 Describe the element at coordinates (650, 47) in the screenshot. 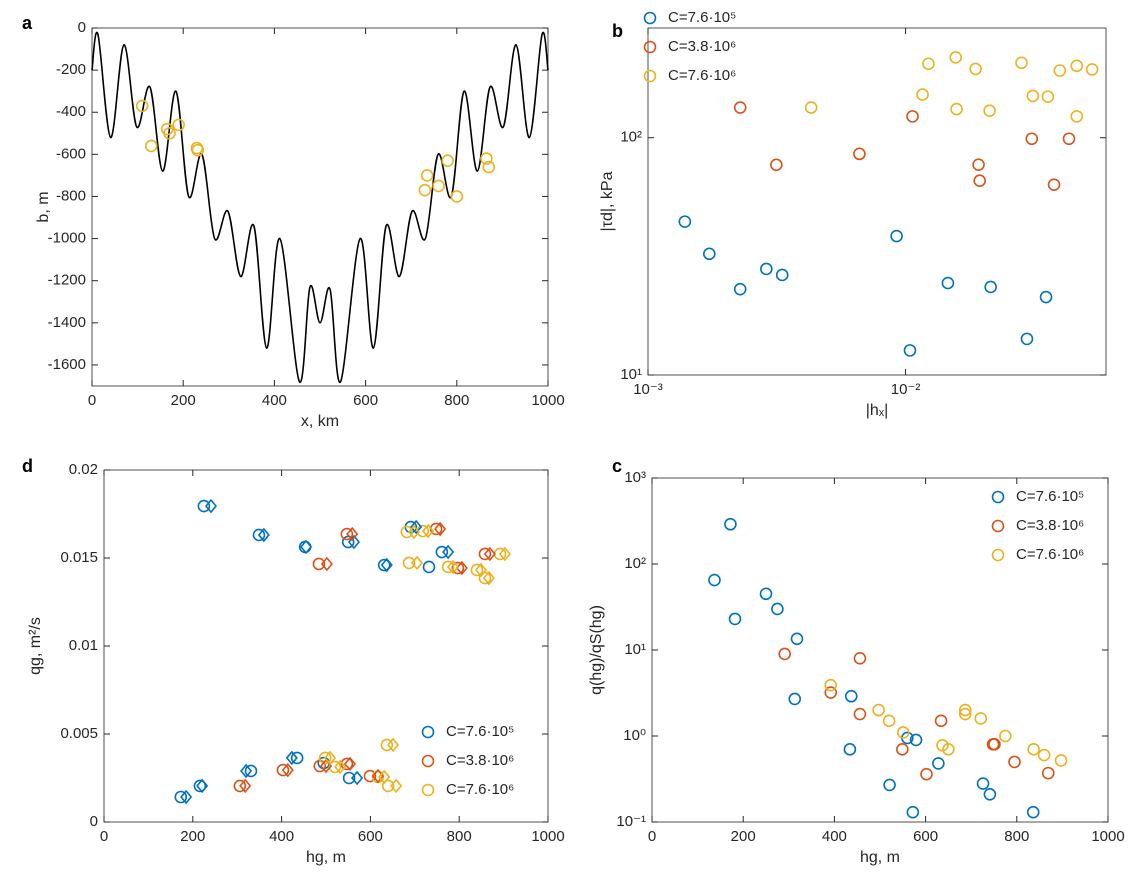

I see `legend-marker` at that location.